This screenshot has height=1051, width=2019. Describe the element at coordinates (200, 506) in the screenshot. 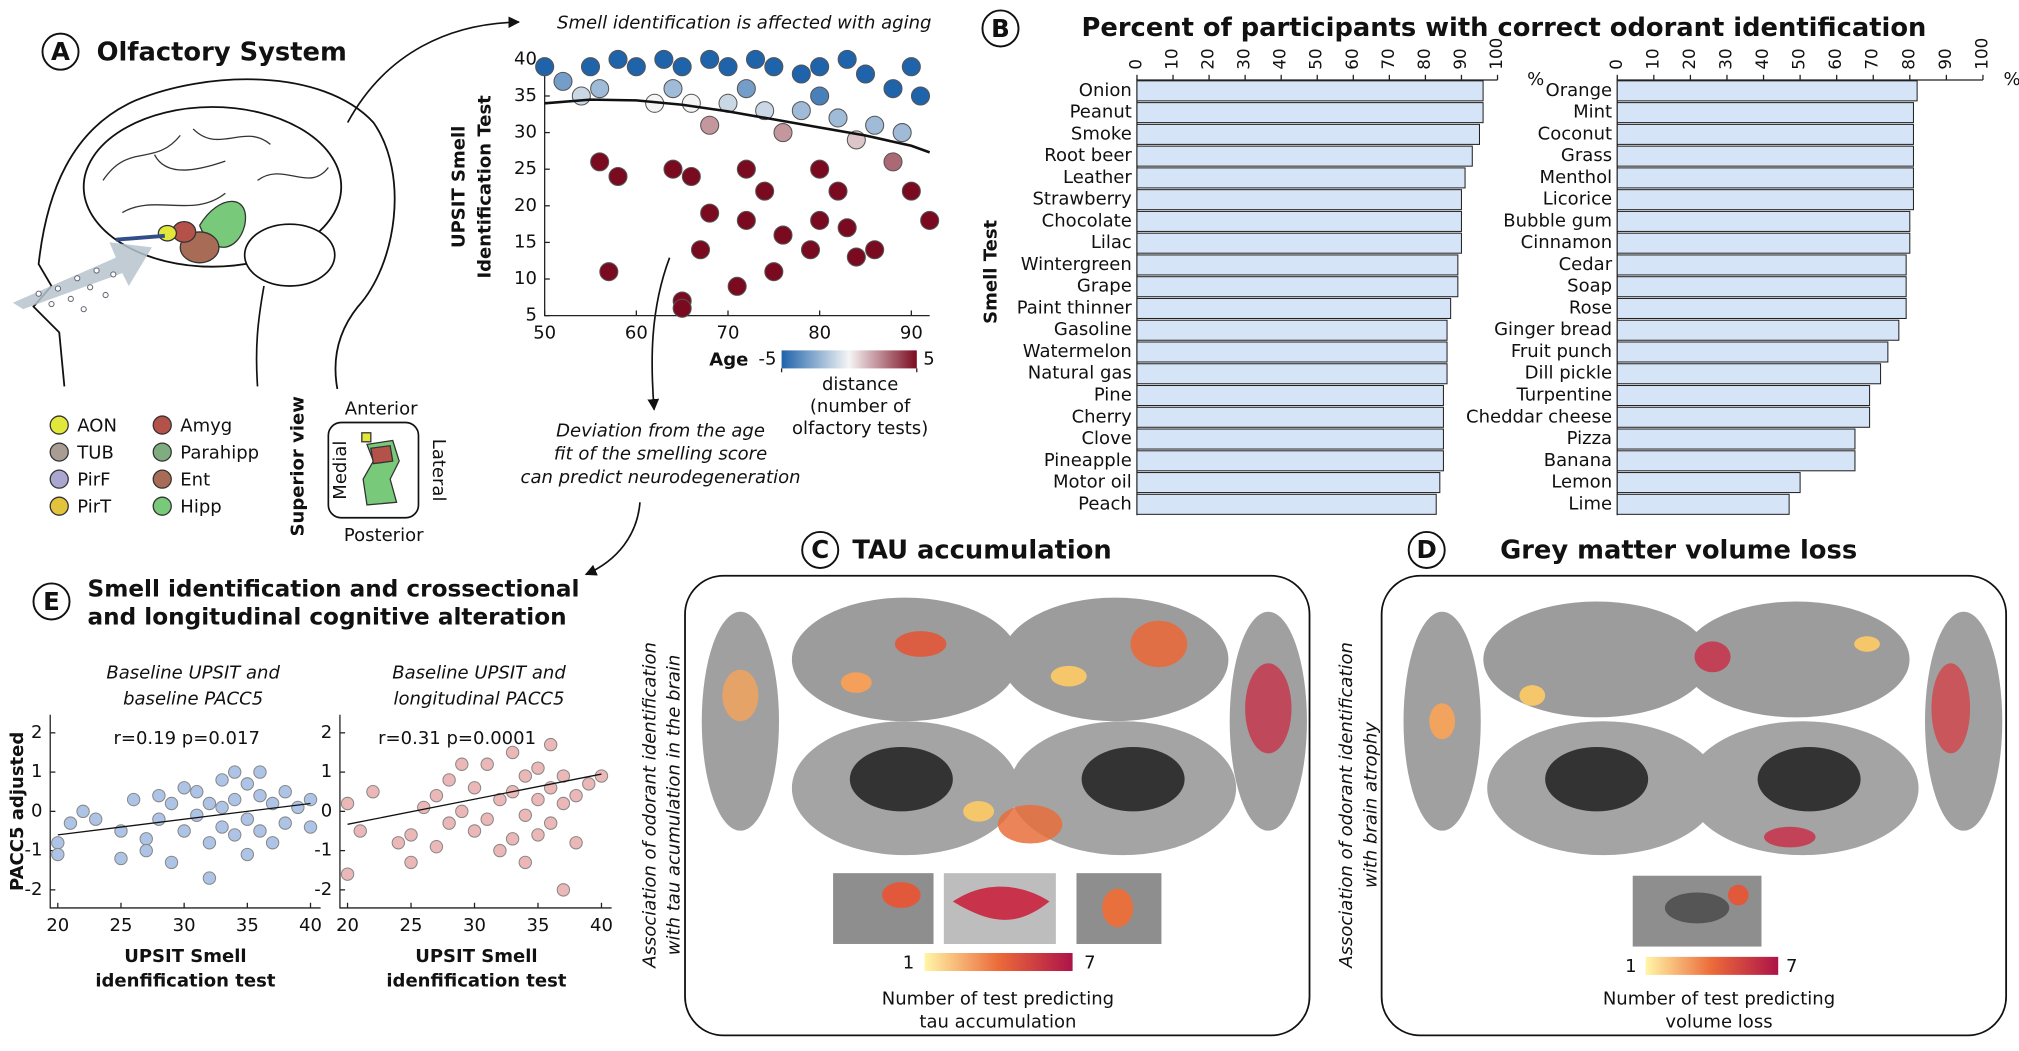

I see `legend-label: Hipp` at that location.